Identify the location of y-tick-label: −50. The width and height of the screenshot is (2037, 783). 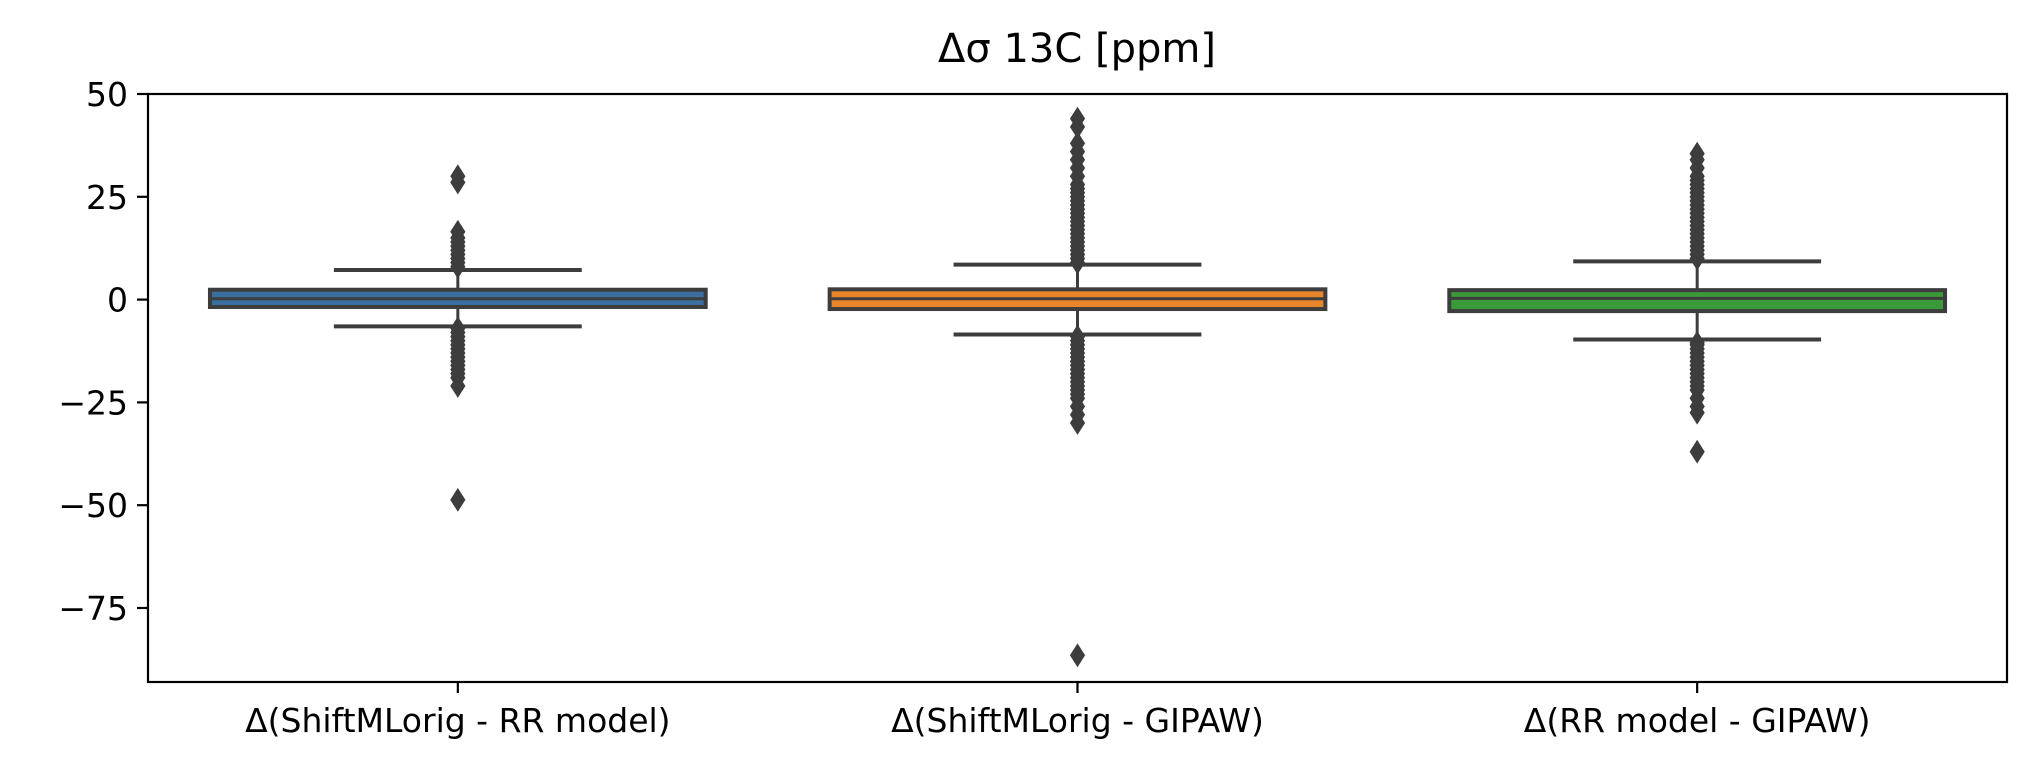
(93, 505).